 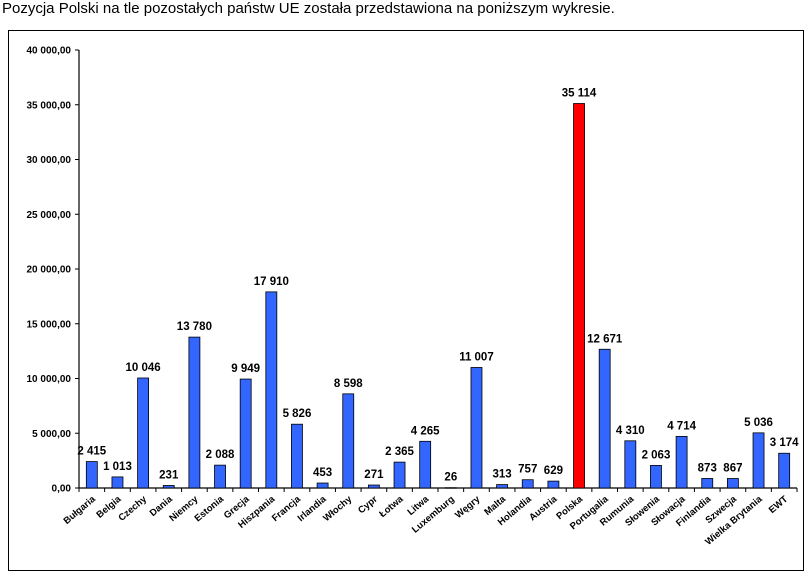 What do you see at coordinates (543, 508) in the screenshot?
I see `x-category-label: Austria` at bounding box center [543, 508].